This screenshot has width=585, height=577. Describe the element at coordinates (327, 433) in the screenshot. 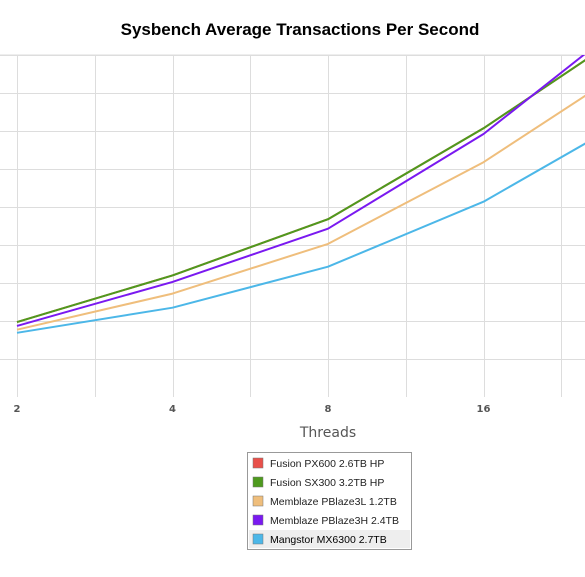

I see `x-axis-label: Threads` at that location.